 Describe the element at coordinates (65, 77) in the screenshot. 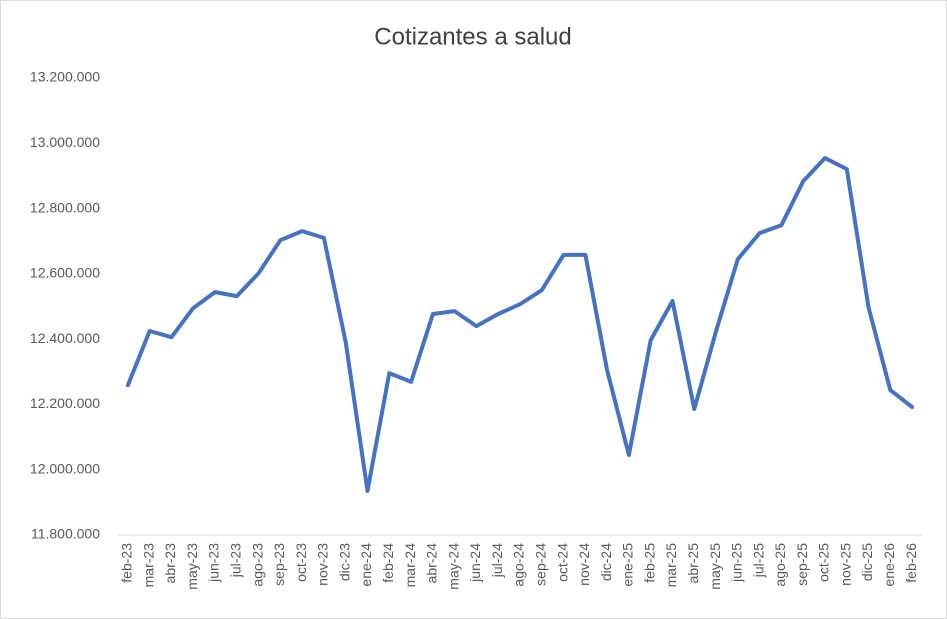

I see `y-tick-label: 13.200.000` at that location.